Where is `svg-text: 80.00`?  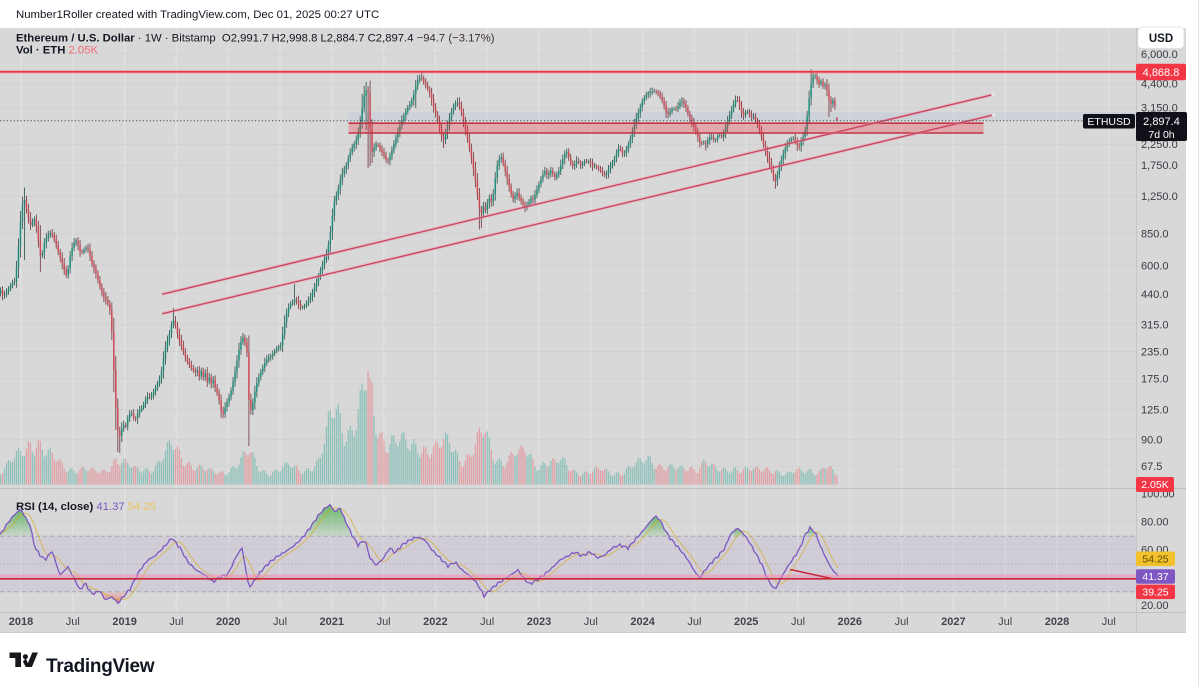 svg-text: 80.00 is located at coordinates (1155, 522).